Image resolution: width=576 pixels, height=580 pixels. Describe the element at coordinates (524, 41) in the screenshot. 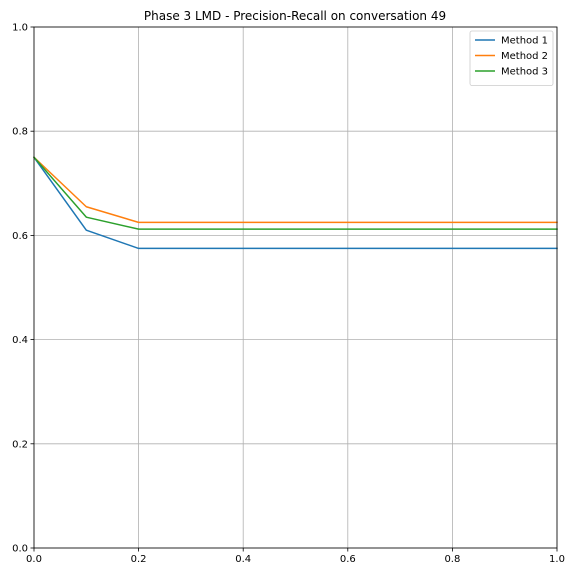

I see `legend-label: Method 1` at that location.